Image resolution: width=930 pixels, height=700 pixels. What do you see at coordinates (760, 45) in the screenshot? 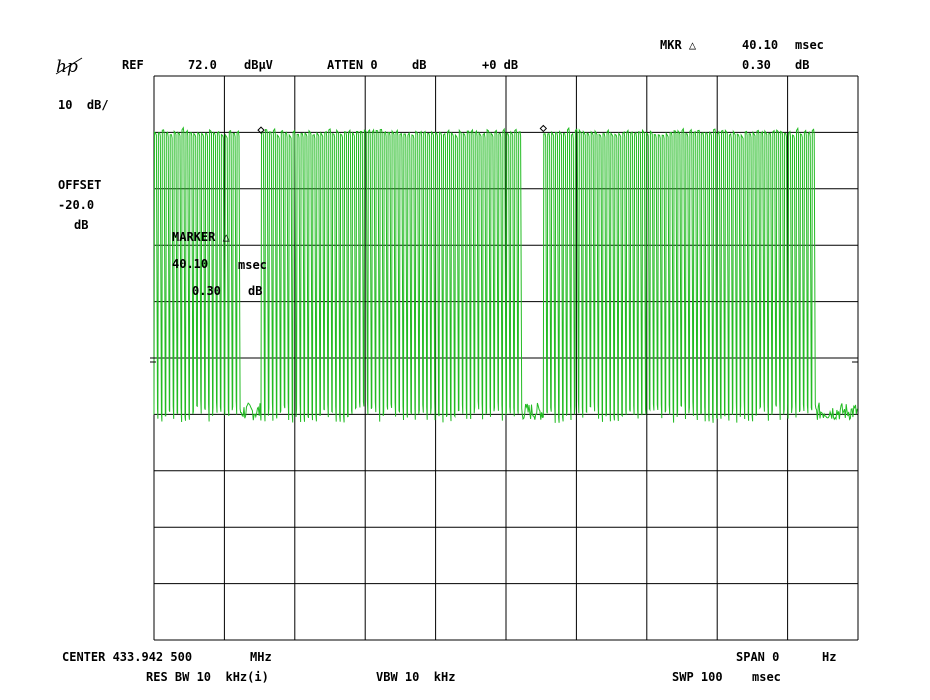
I see `mkr-time: 40.10` at bounding box center [760, 45].